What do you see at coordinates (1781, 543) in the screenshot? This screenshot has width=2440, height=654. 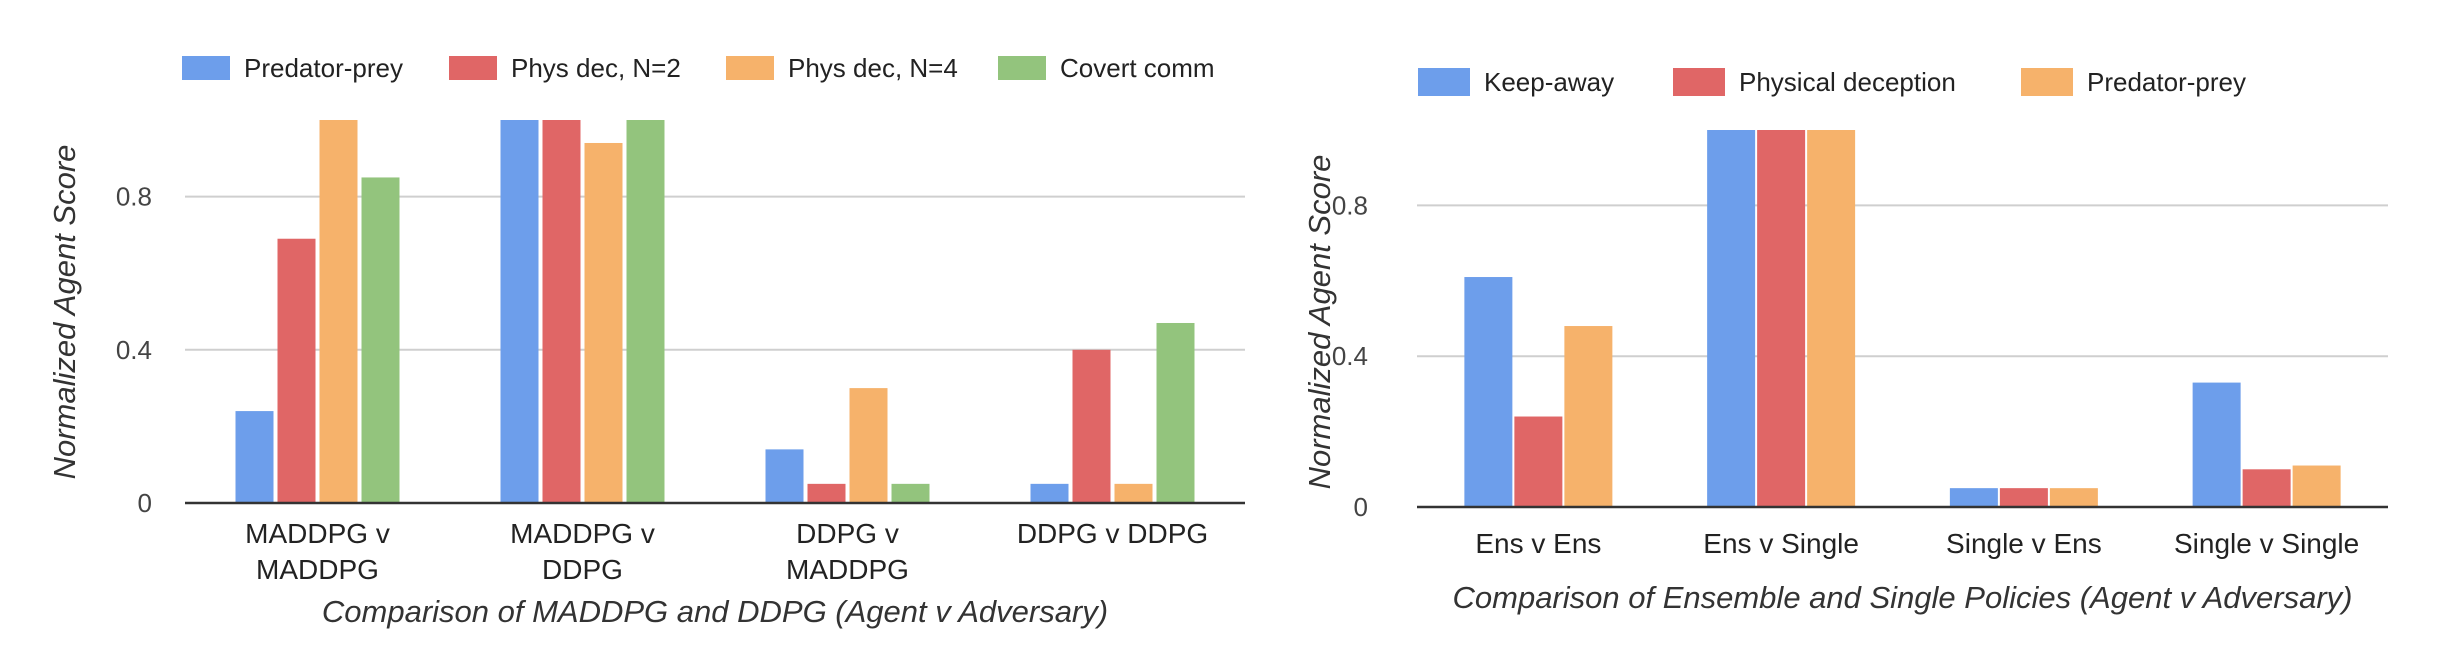 I see `x-category-label: Ens v Single` at bounding box center [1781, 543].